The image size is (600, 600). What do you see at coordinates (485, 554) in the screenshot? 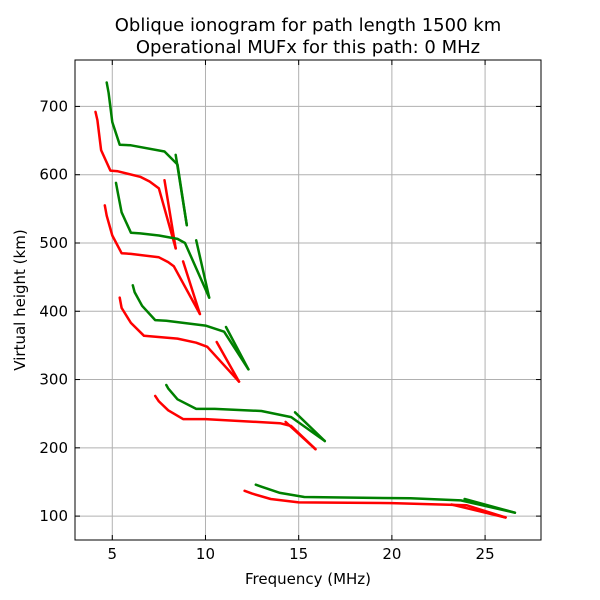
I see `x-tick-label: 25` at bounding box center [485, 554].